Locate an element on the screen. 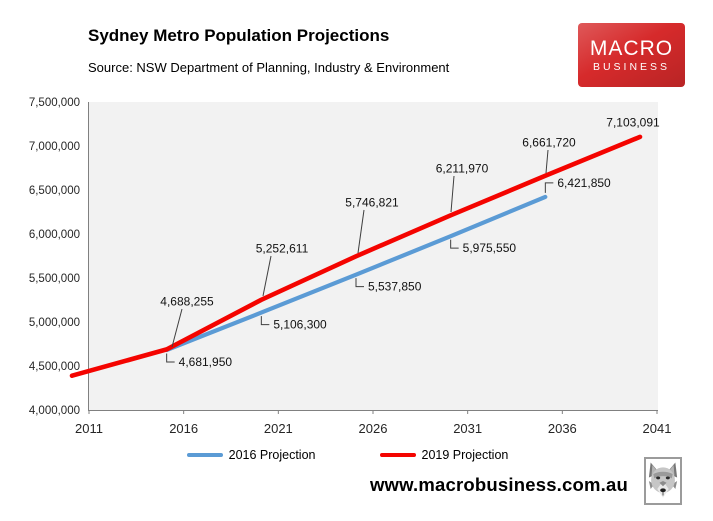 The image size is (713, 521). legend-label: 2016 Projection is located at coordinates (272, 455).